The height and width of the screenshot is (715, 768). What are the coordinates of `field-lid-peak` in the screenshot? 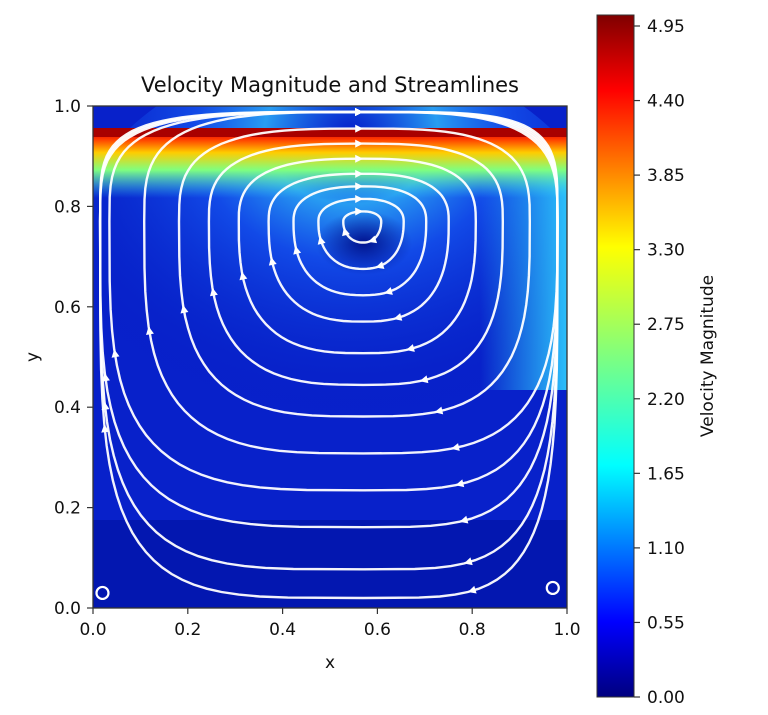 It's located at (330, 132).